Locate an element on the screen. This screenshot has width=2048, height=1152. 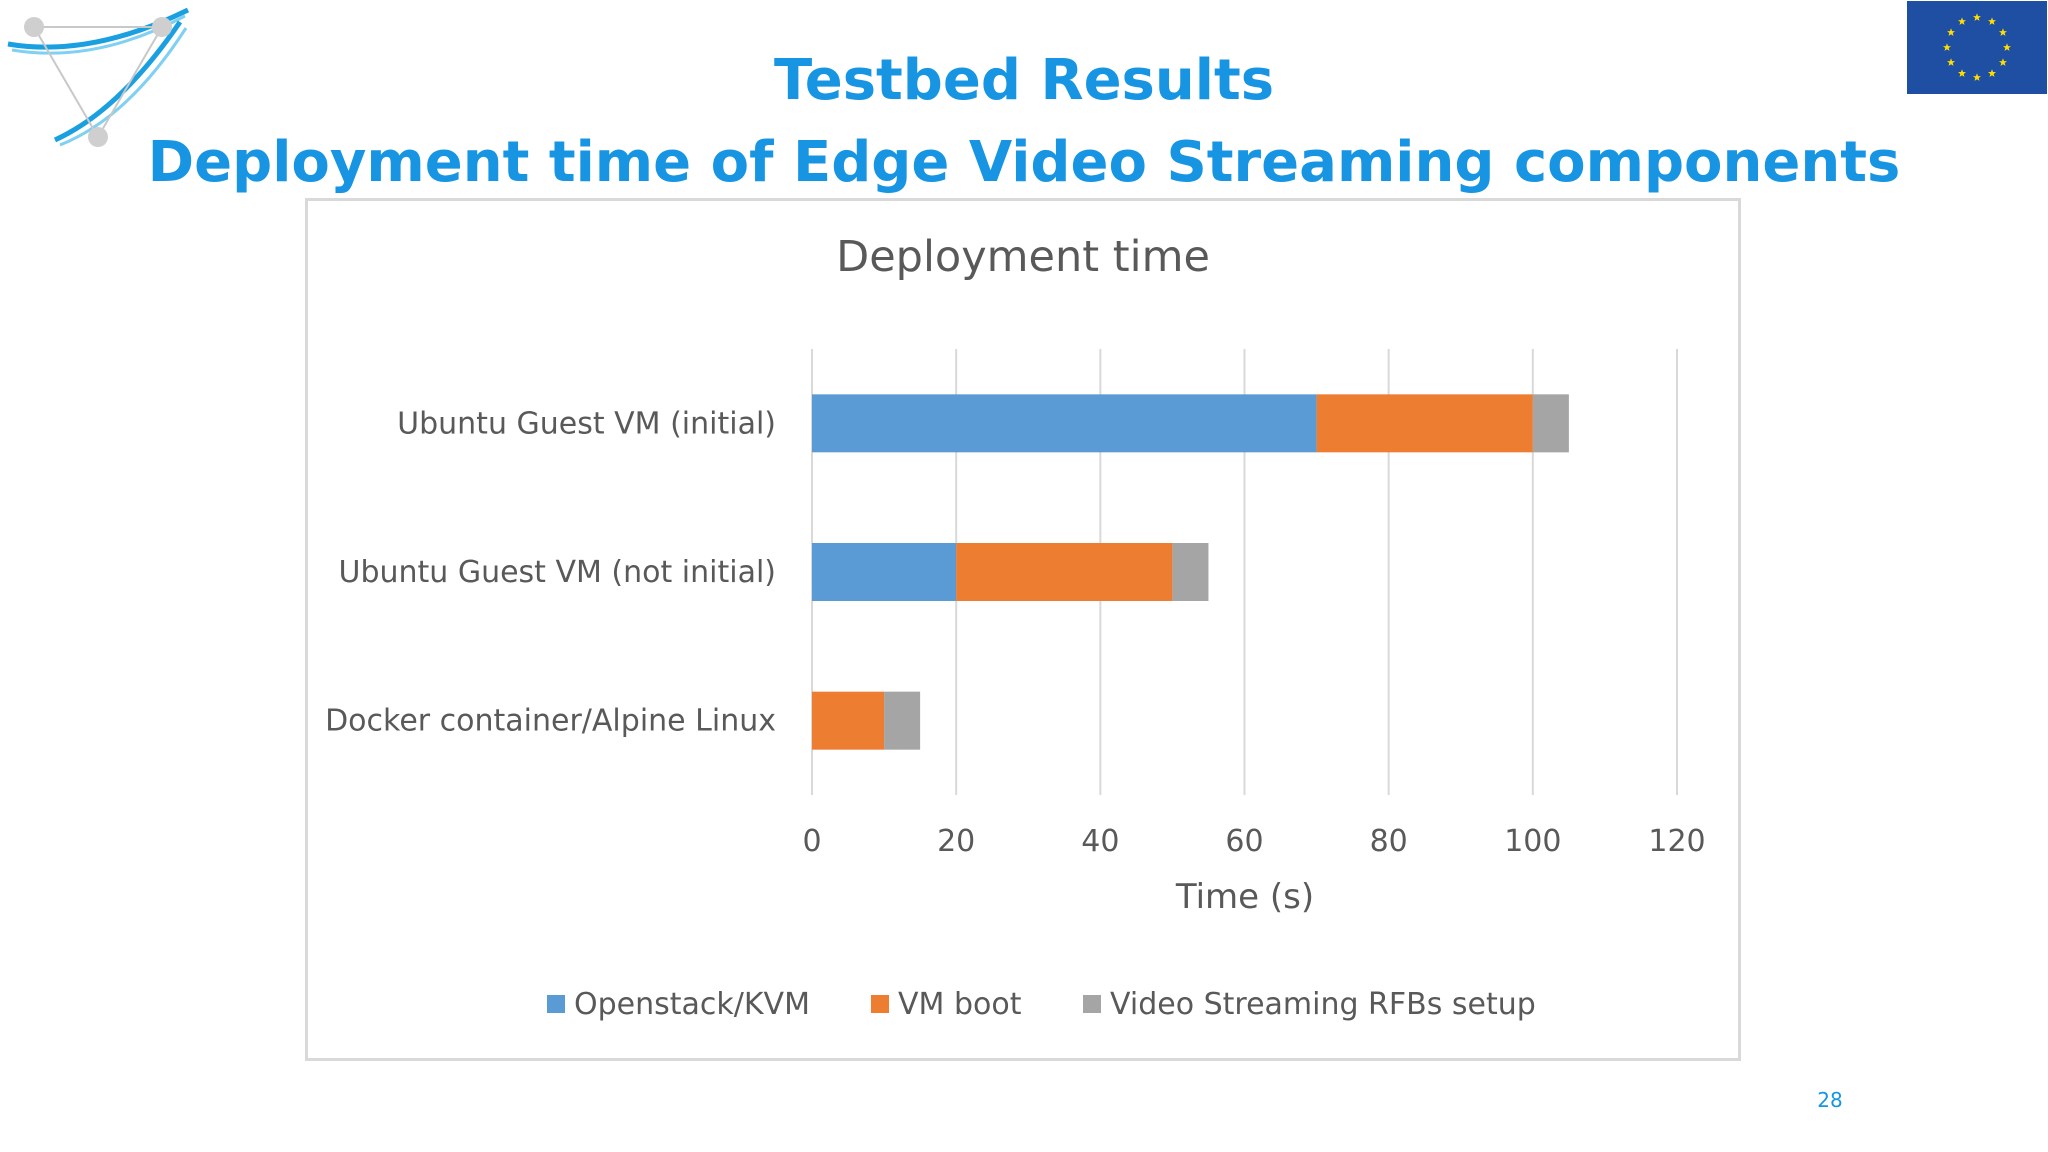
chart-title: Deployment time is located at coordinates (1023, 257).